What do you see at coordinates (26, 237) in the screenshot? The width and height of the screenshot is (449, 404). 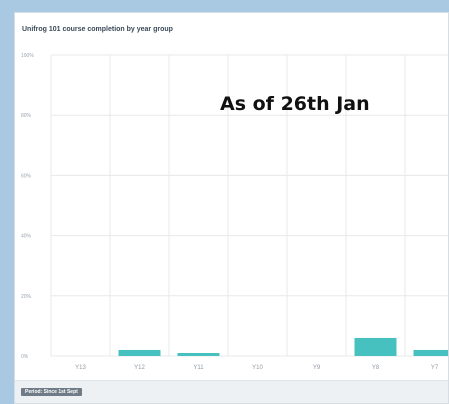 I see `y-tick-label: 40%` at bounding box center [26, 237].